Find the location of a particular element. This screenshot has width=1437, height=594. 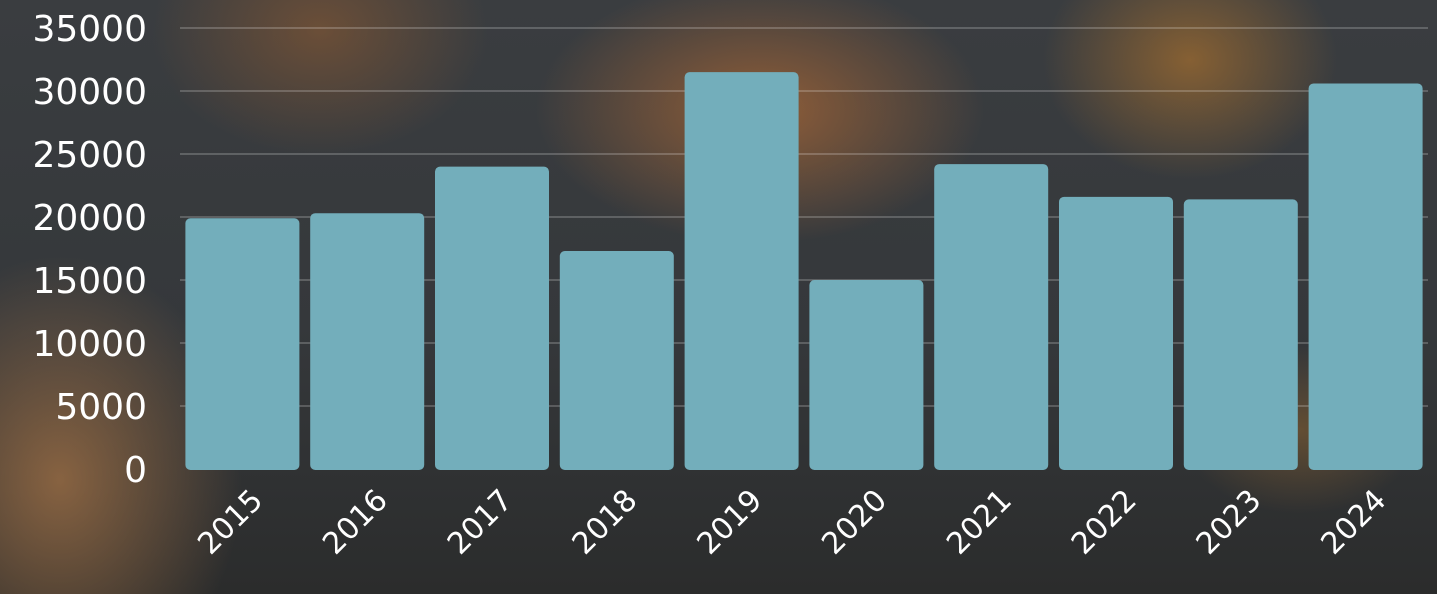

x-tick-label: 2015 is located at coordinates (230, 522).